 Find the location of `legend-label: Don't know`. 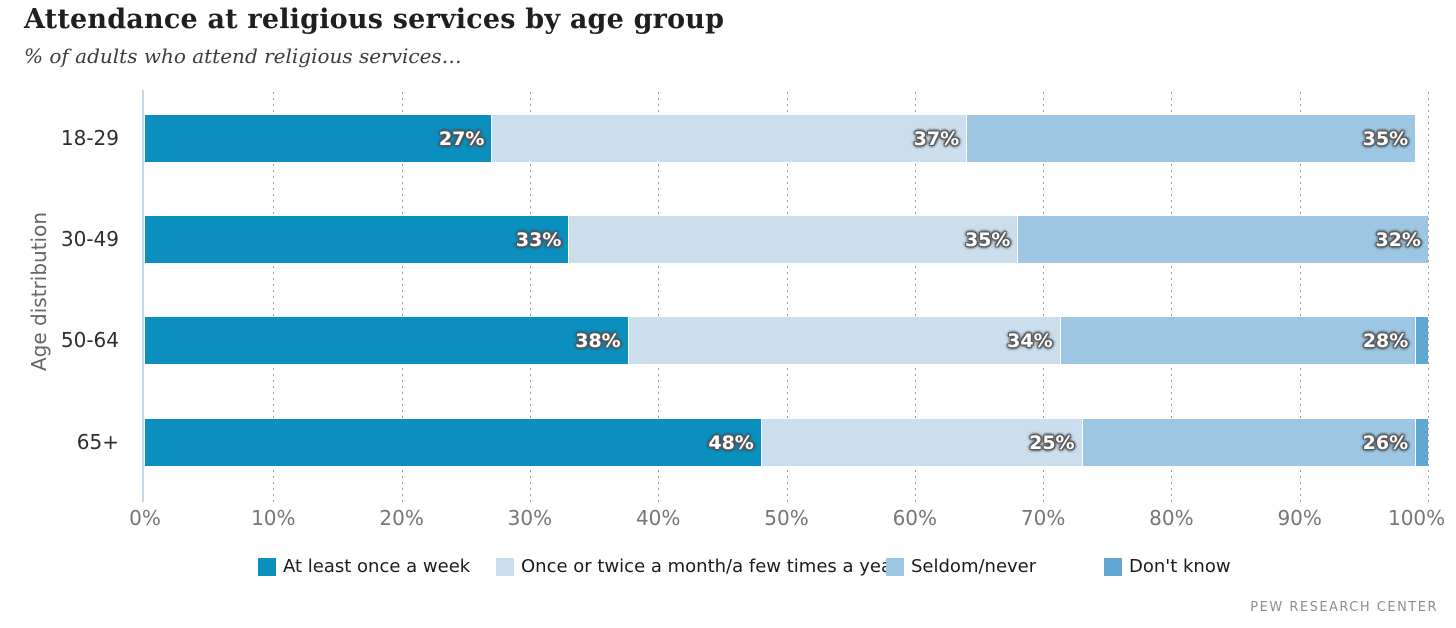

legend-label: Don't know is located at coordinates (1180, 566).